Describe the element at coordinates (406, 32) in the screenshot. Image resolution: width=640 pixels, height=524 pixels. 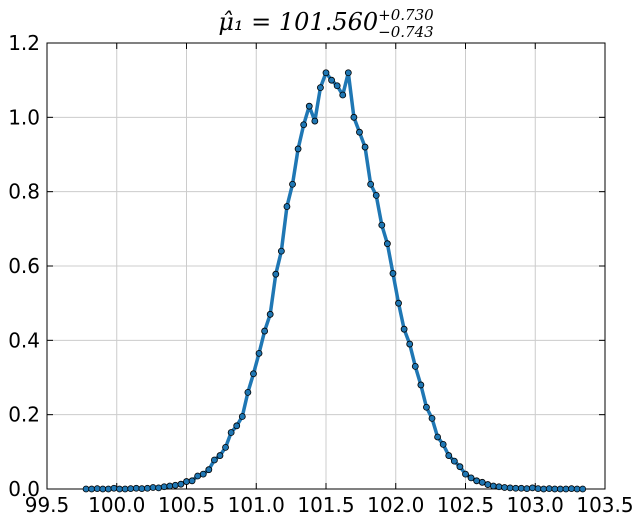
I see `title-lower: −0.743` at that location.